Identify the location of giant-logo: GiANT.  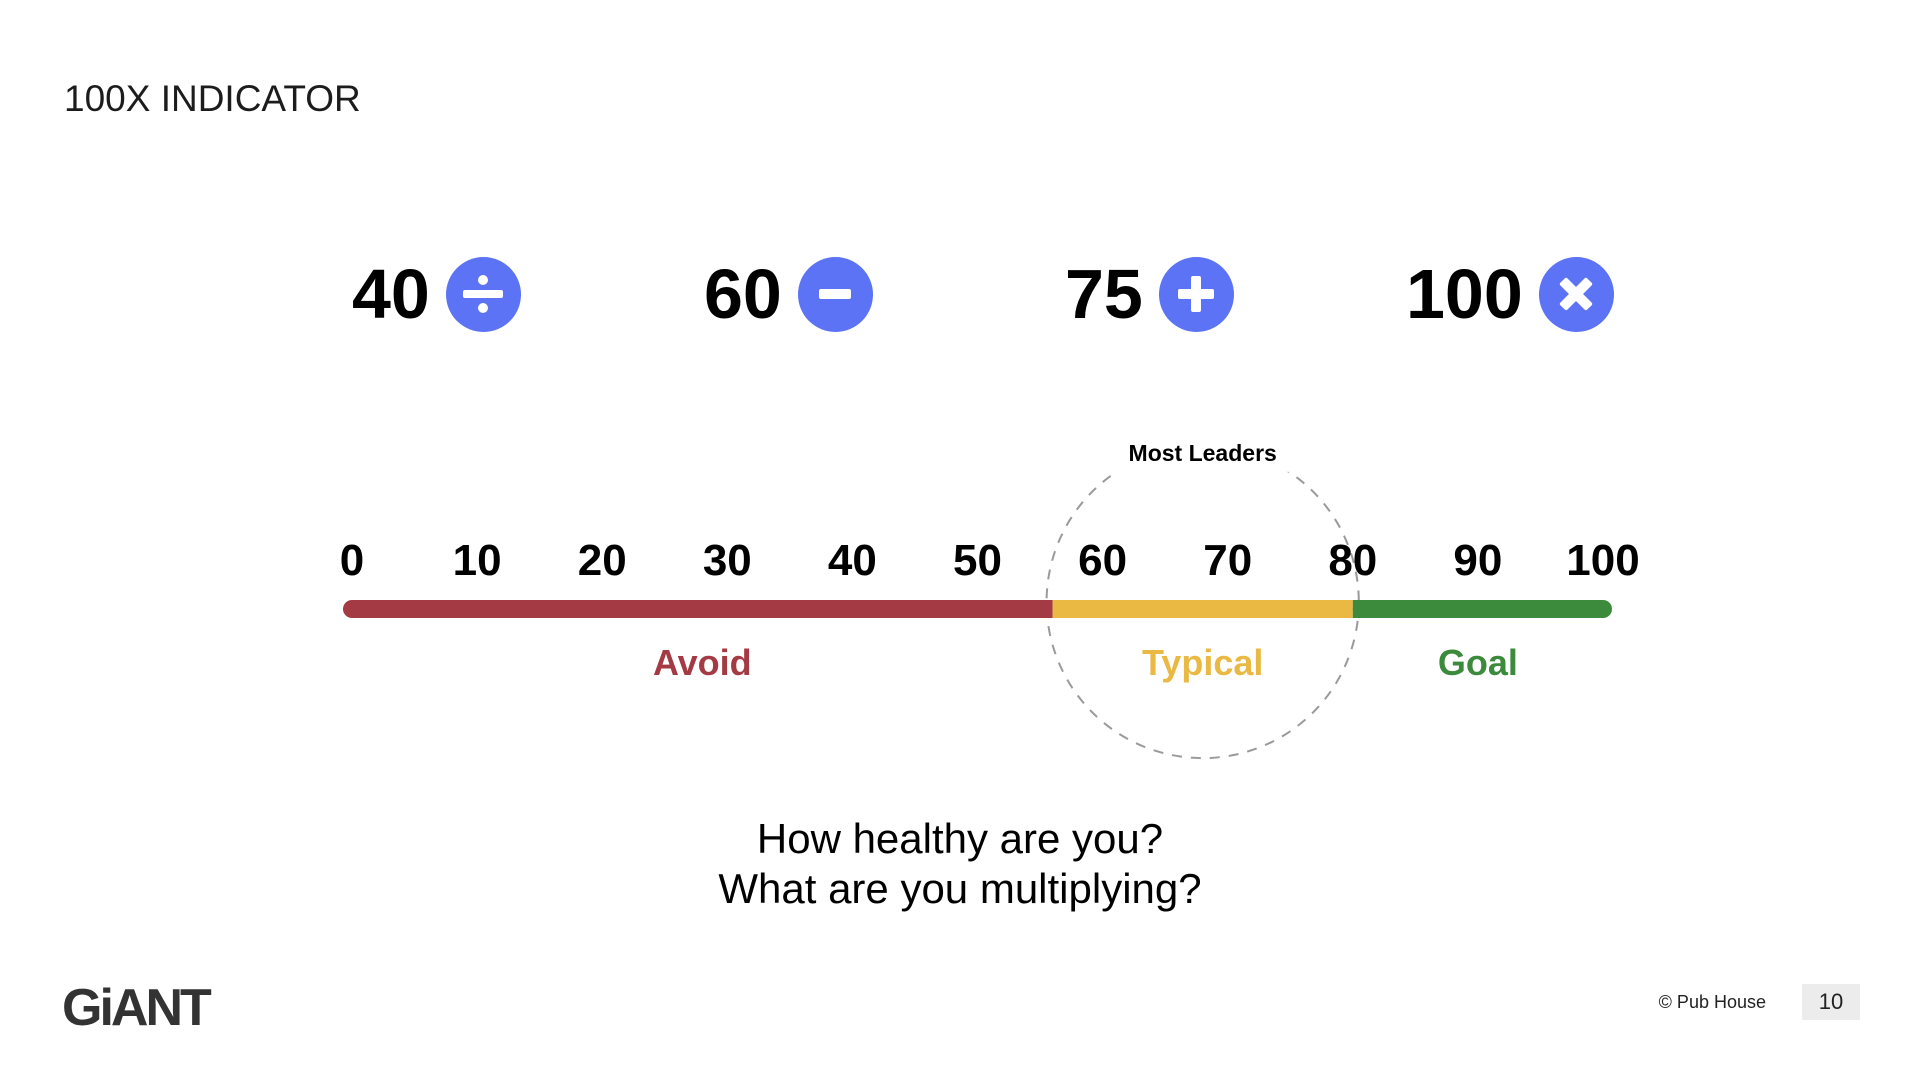
(137, 1008).